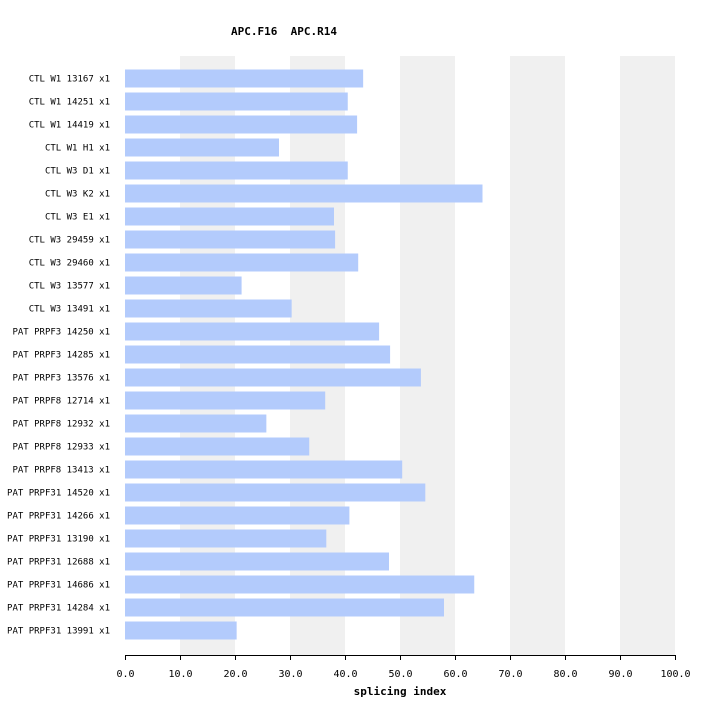  What do you see at coordinates (61, 448) in the screenshot?
I see `category-label: PAT PRPF8 12933 x1` at bounding box center [61, 448].